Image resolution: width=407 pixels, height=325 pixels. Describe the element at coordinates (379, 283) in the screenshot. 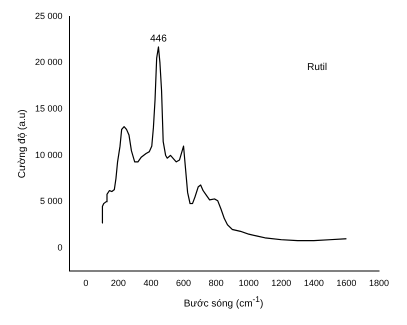

I see `x-tick-label: 1800` at that location.